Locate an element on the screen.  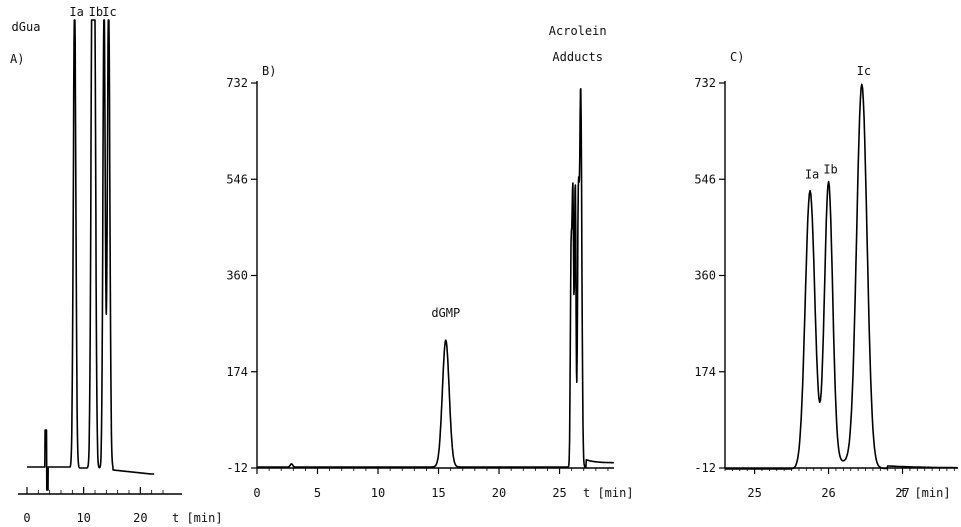
panel-b-annotation-dgmp: dGMP is located at coordinates (445, 313).